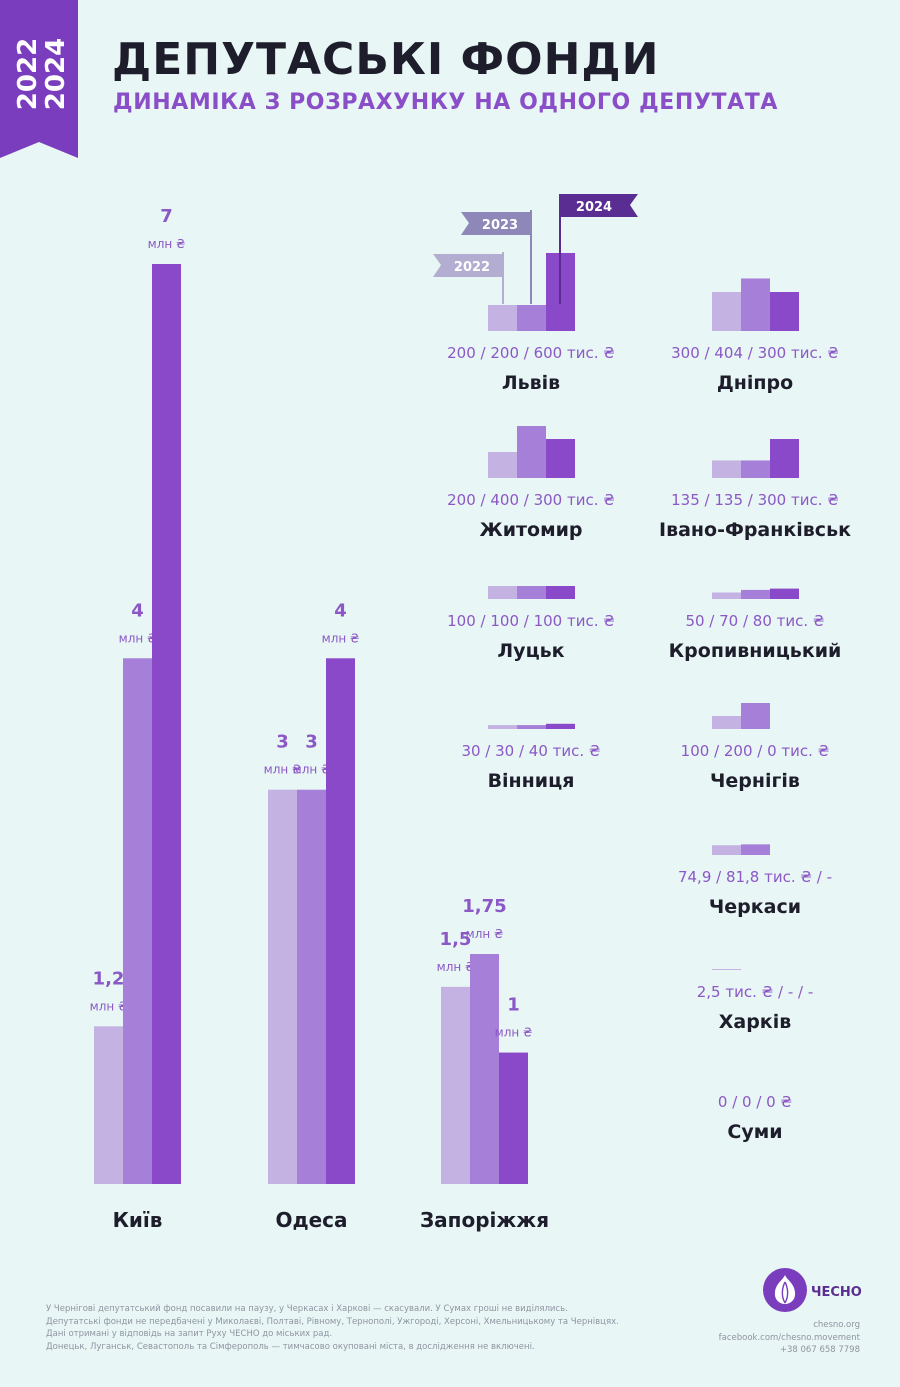 The height and width of the screenshot is (1387, 900). Describe the element at coordinates (754, 621) in the screenshot. I see `value-label: 50 / 70 / 80 тис. ₴` at that location.